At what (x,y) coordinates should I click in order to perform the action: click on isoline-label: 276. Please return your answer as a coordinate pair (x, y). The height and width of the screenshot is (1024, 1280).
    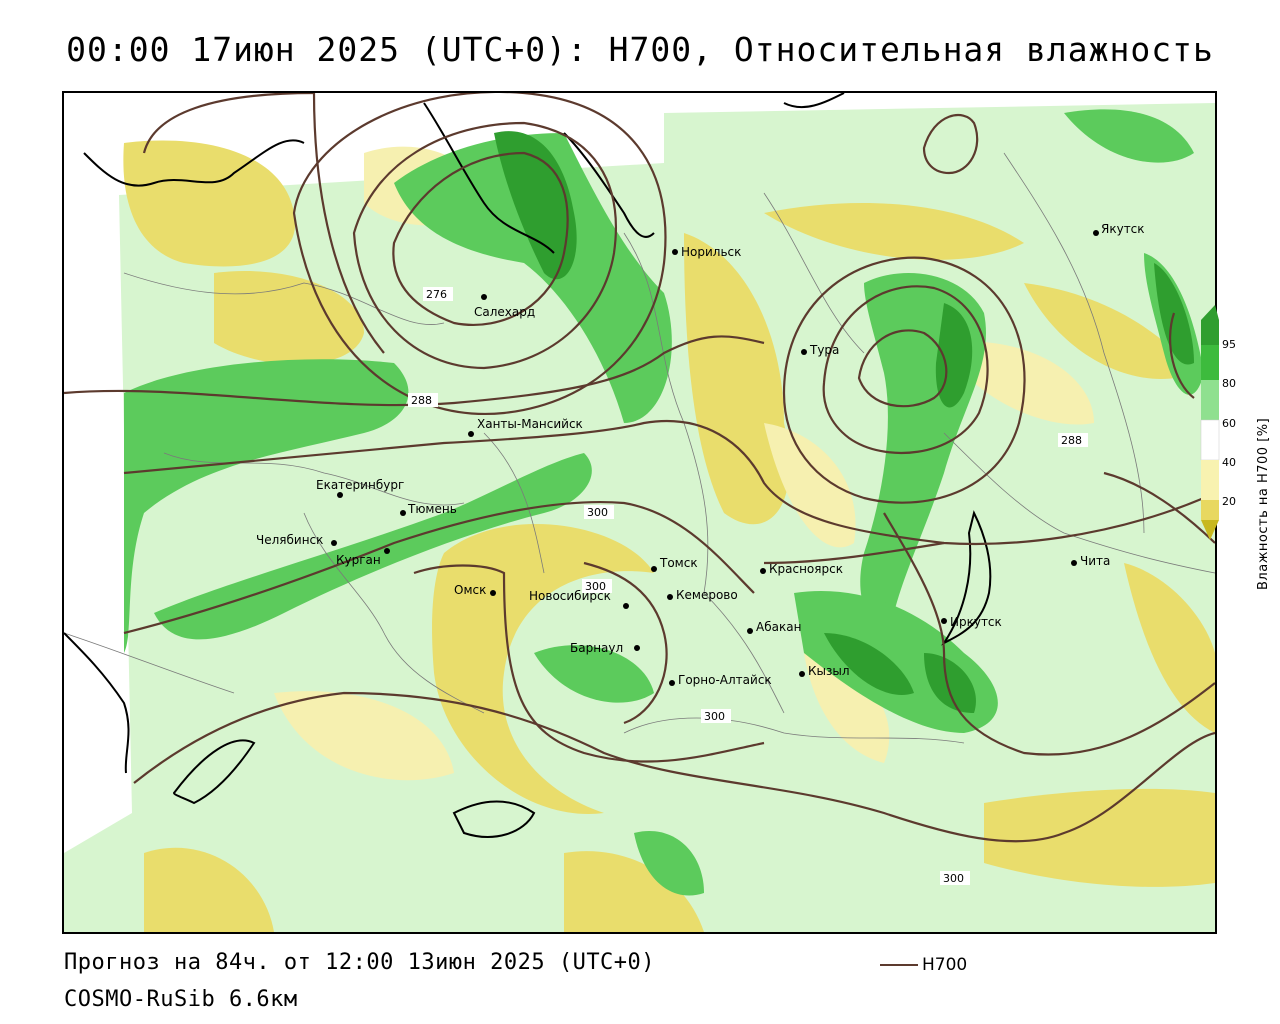
    Looking at the image, I should click on (436, 294).